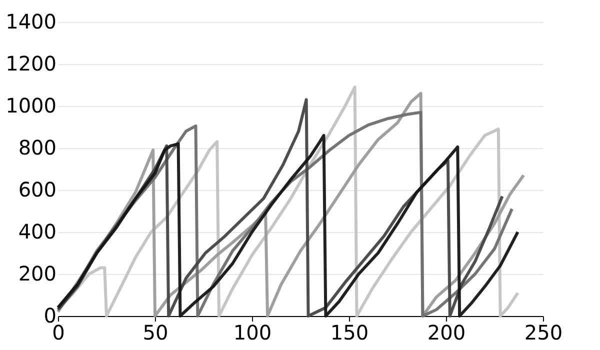 The height and width of the screenshot is (350, 600). I want to click on y-tick-label: 1400, so click(31, 22).